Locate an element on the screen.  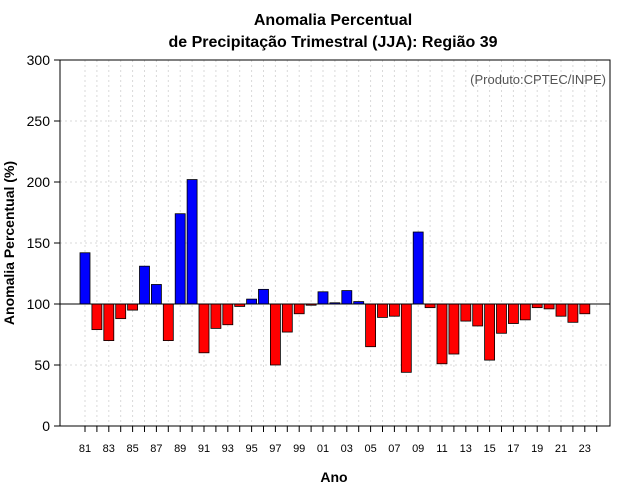
y-axis: 0 50 100 150 200 250 300 is located at coordinates (43, 243).